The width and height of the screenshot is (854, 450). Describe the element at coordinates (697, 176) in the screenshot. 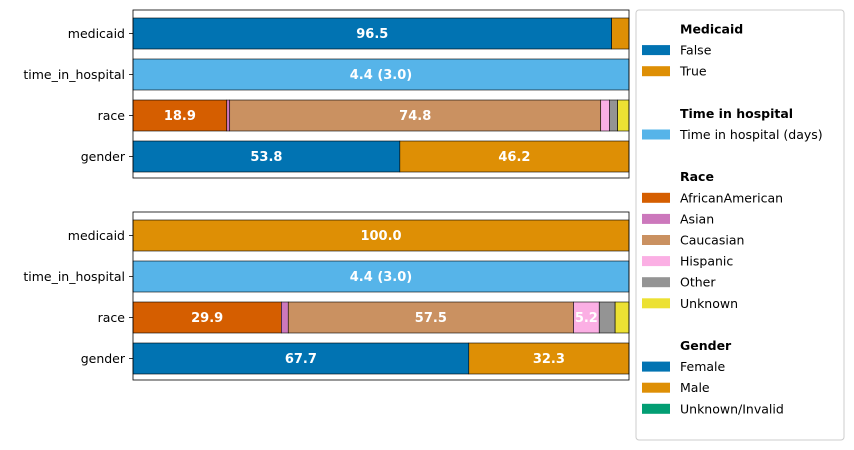

I see `legend-group-title: Race` at that location.